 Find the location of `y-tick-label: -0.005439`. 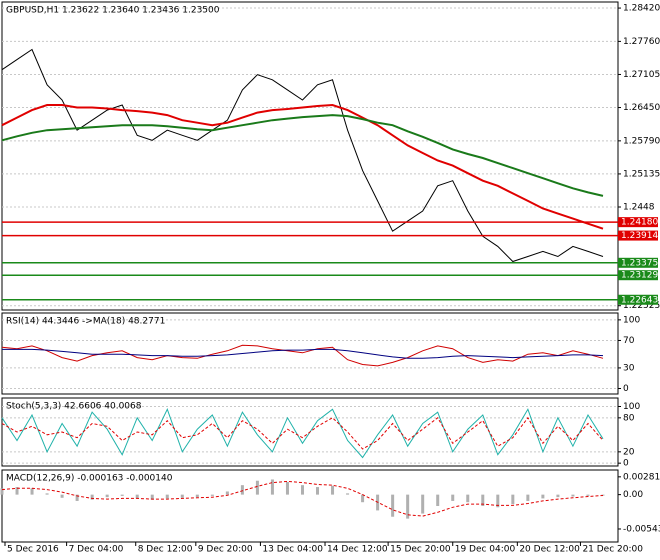

y-tick-label: -0.005439 is located at coordinates (641, 529).